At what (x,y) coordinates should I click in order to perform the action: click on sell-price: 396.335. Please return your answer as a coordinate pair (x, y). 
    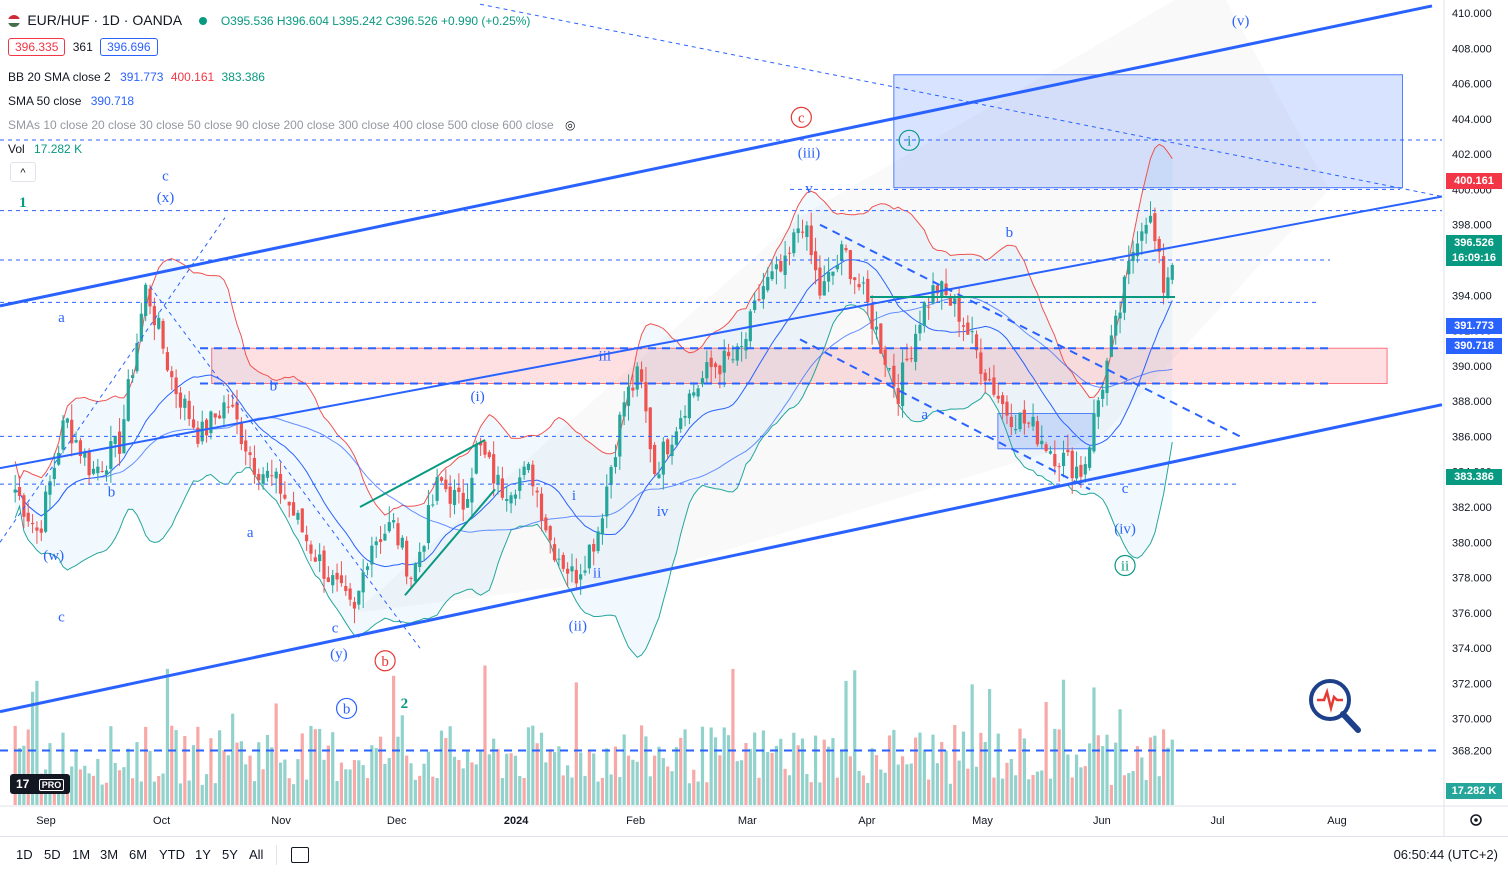
    Looking at the image, I should click on (37, 47).